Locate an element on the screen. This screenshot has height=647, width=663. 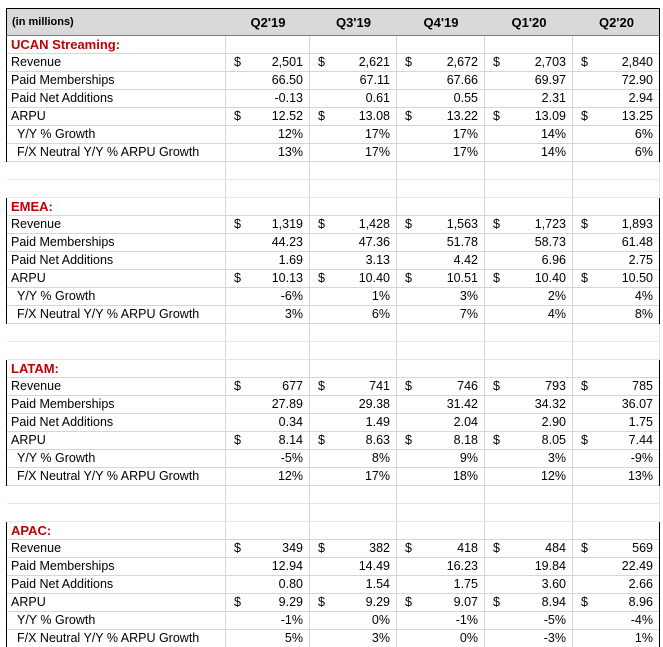
value-cell: 5% is located at coordinates (267, 638).